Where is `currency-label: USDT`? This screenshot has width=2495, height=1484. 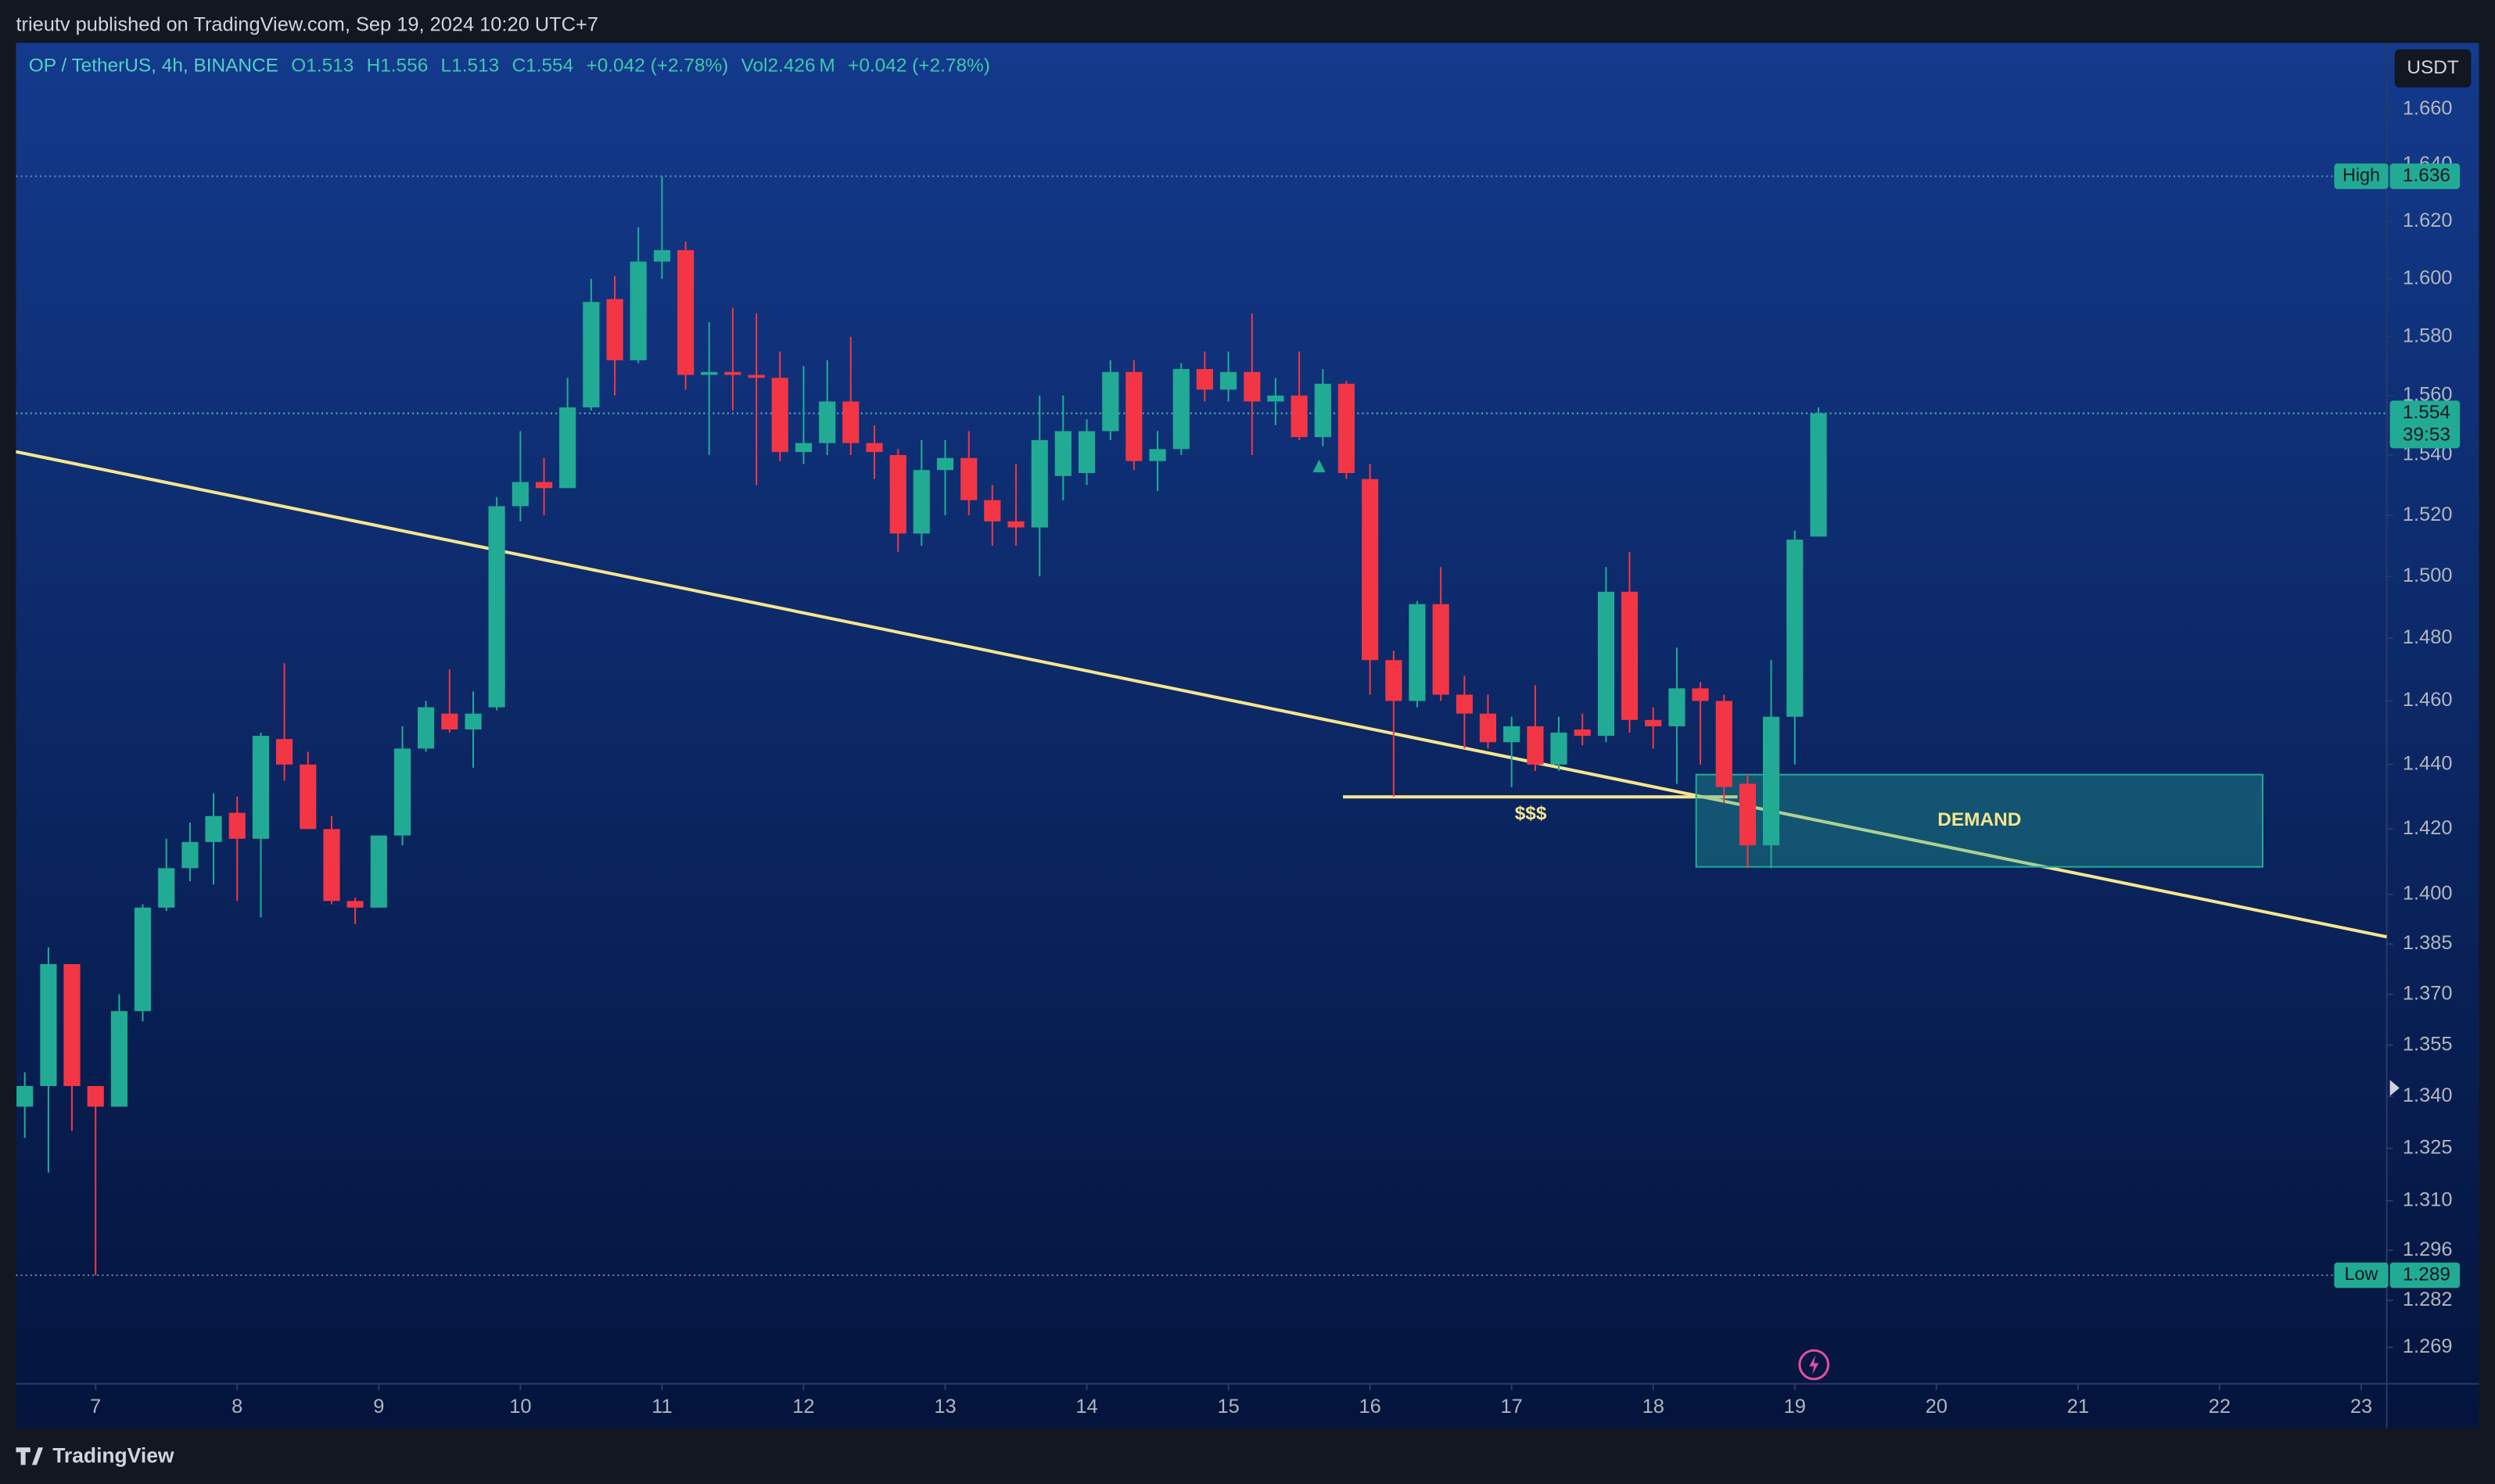
currency-label: USDT is located at coordinates (2433, 67).